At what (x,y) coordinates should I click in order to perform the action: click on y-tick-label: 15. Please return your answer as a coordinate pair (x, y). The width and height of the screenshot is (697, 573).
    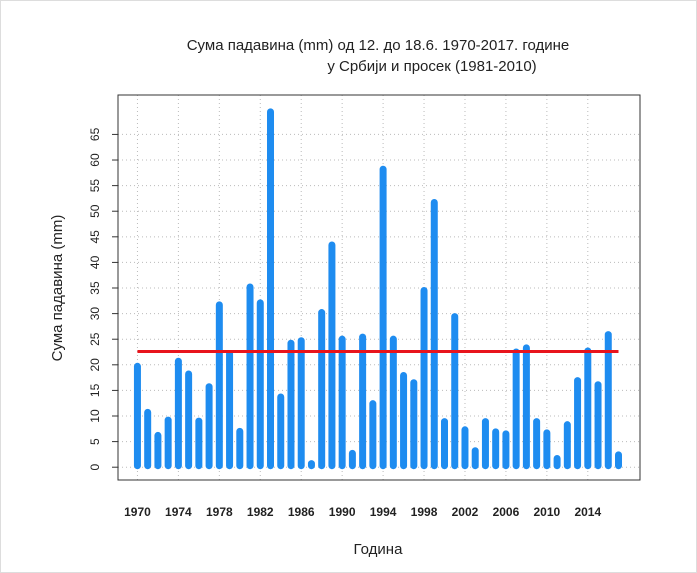
    Looking at the image, I should click on (95, 390).